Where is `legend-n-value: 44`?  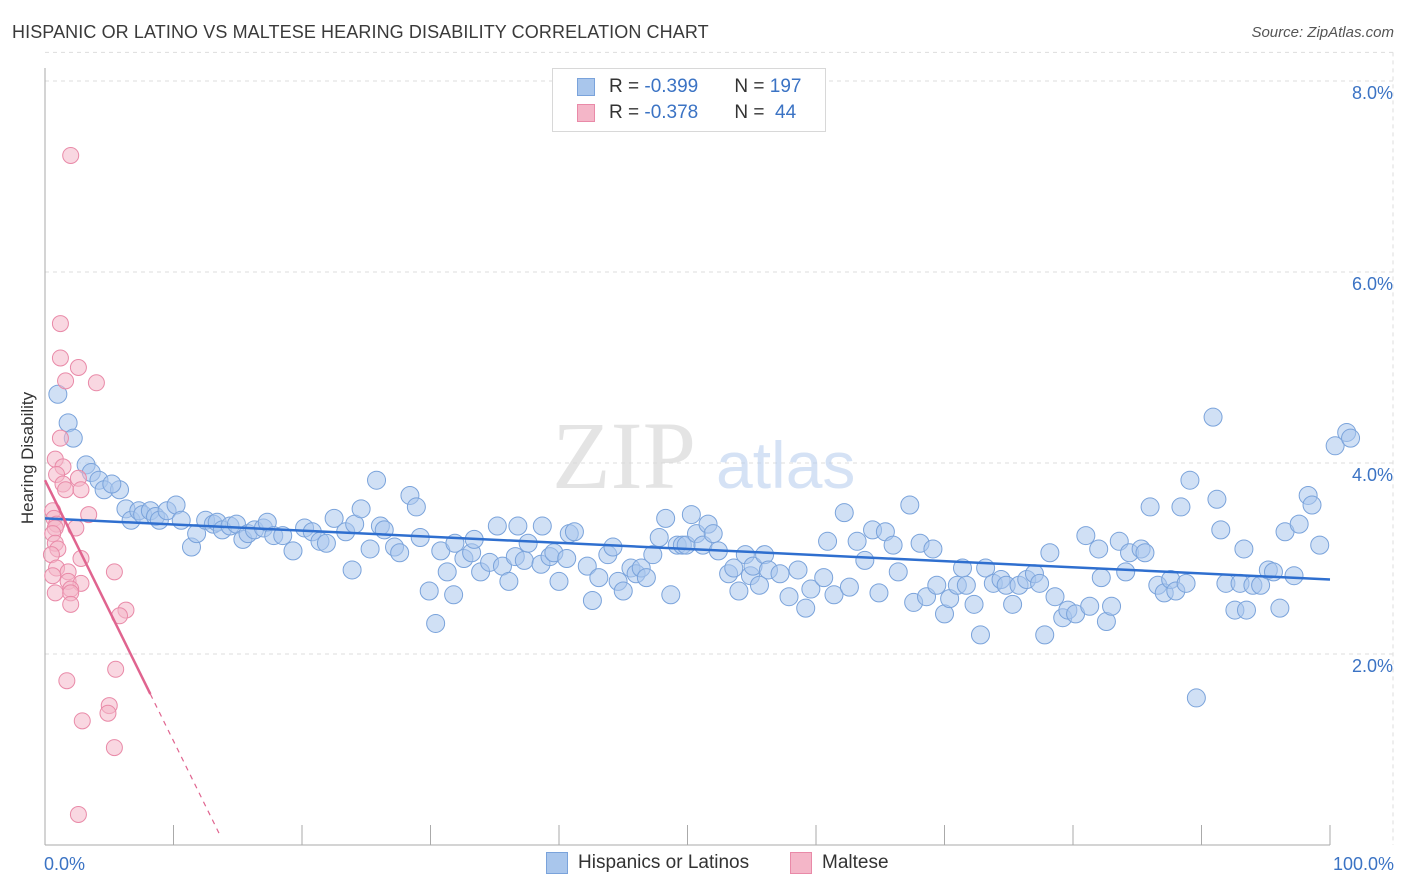 legend-n-value: 44 is located at coordinates (783, 112).